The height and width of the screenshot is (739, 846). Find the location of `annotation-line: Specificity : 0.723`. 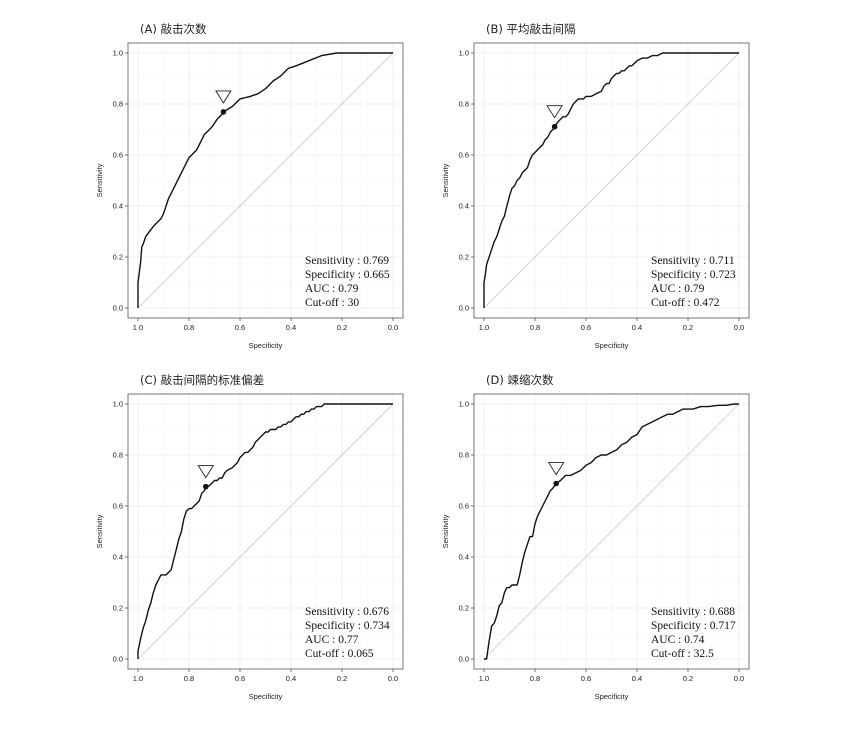

annotation-line: Specificity : 0.723 is located at coordinates (693, 275).